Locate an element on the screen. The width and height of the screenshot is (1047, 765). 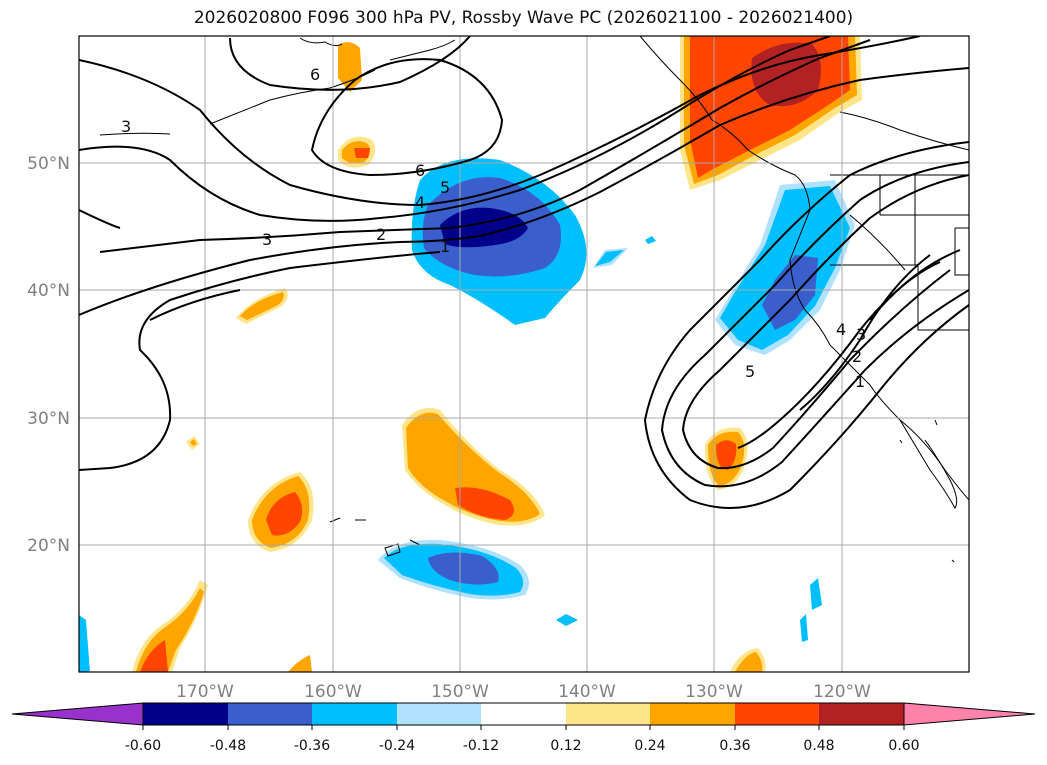
lon-label-130w: 130°W is located at coordinates (714, 692).